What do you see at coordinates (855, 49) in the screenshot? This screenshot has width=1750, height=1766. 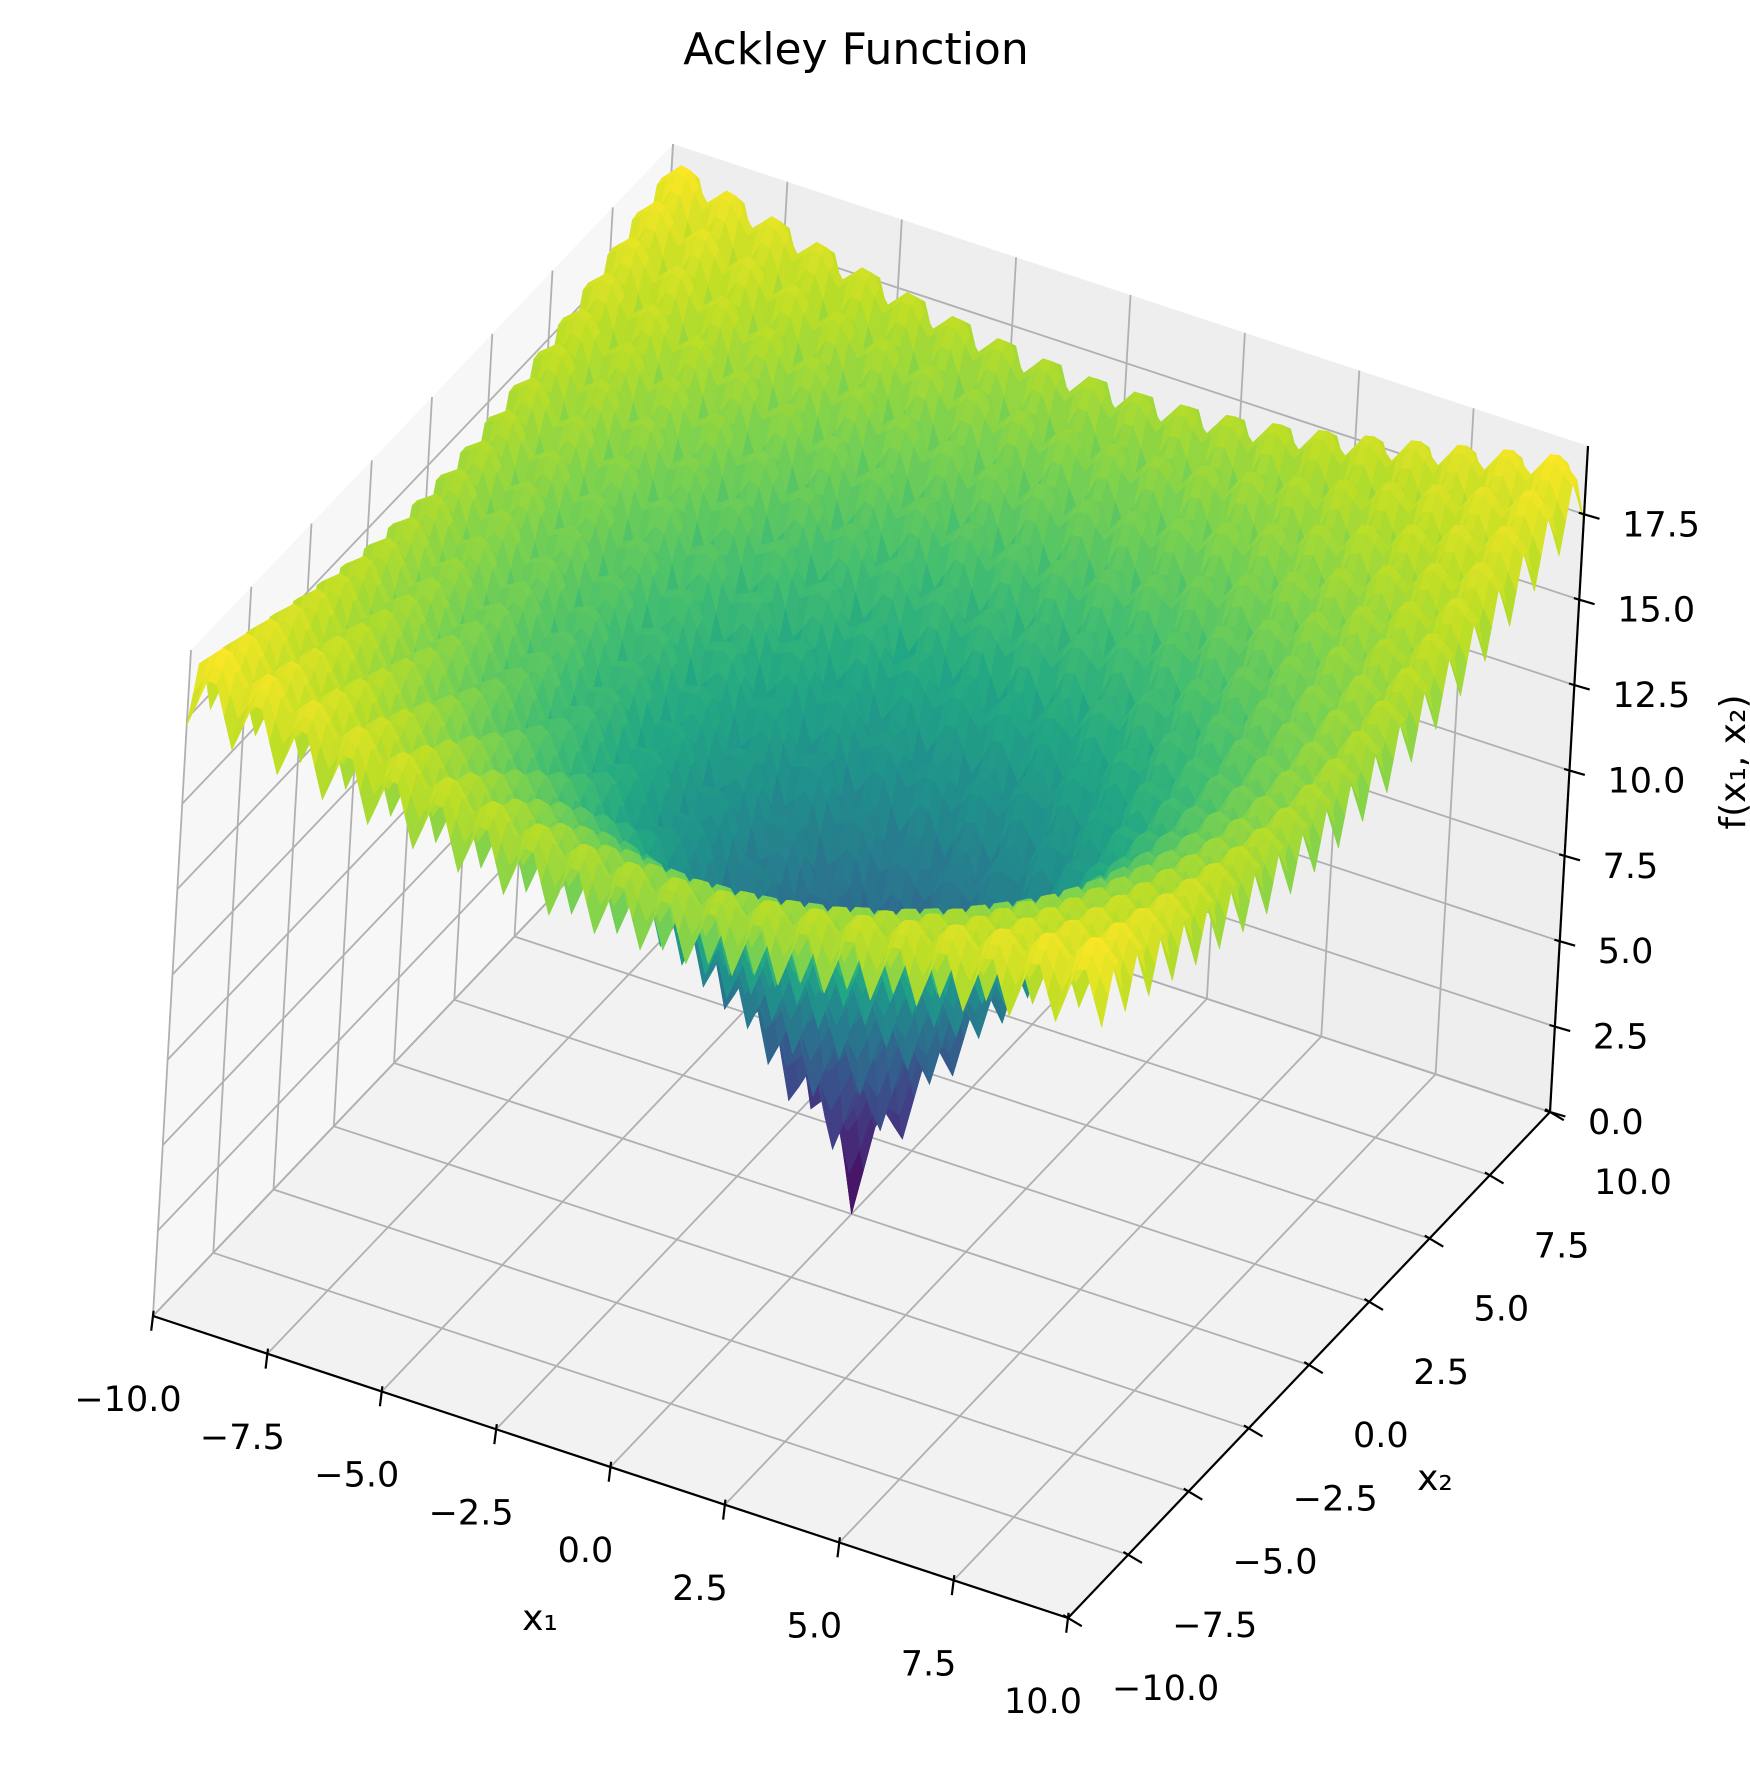 I see `chart-title: Ackley Function` at bounding box center [855, 49].